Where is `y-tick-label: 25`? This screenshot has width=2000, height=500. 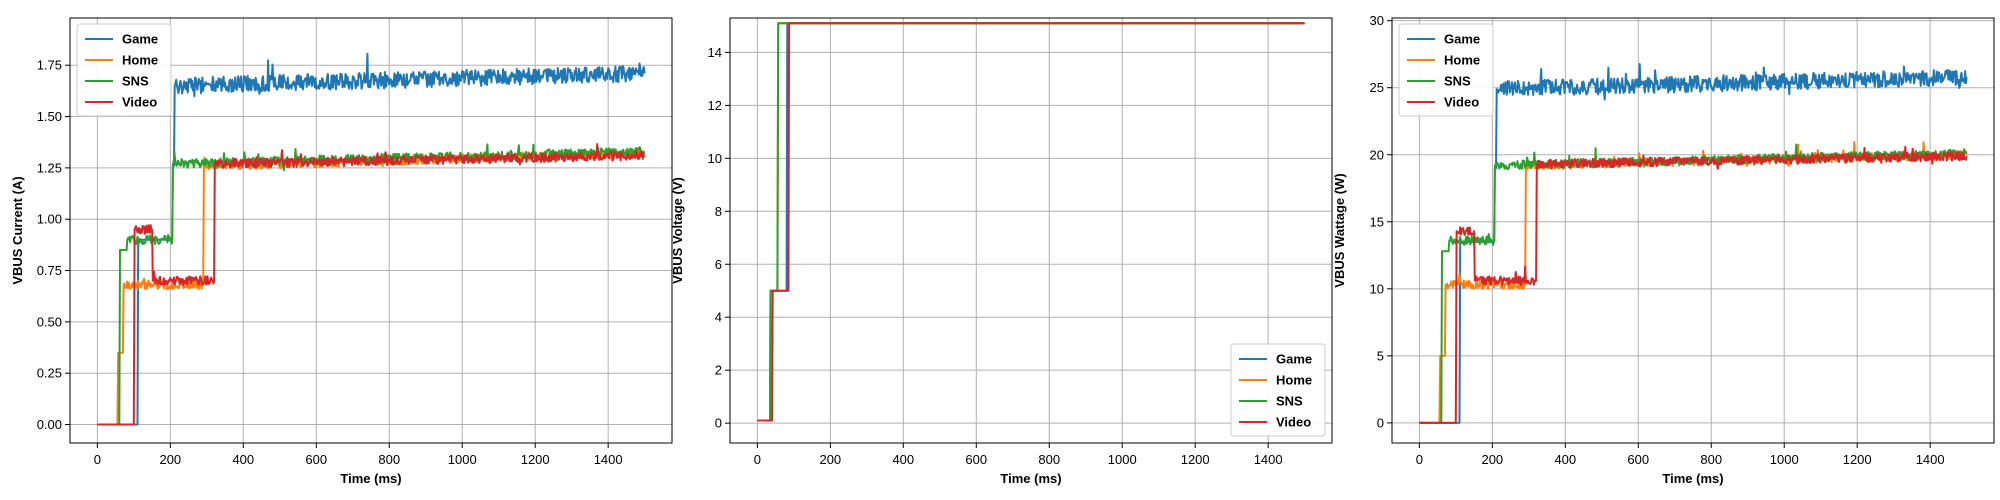
y-tick-label: 25 is located at coordinates (1377, 87).